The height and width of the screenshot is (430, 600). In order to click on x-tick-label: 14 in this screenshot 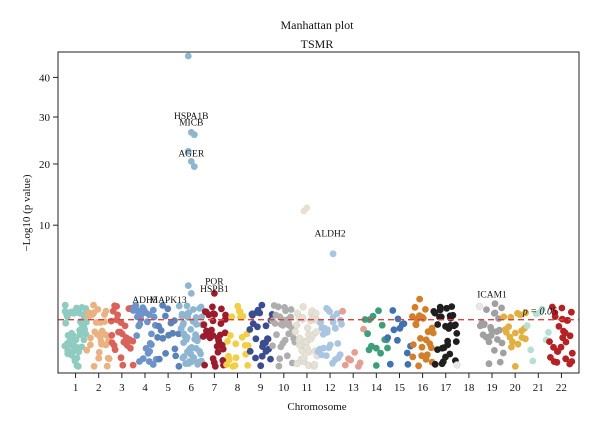, I will do `click(377, 388)`.